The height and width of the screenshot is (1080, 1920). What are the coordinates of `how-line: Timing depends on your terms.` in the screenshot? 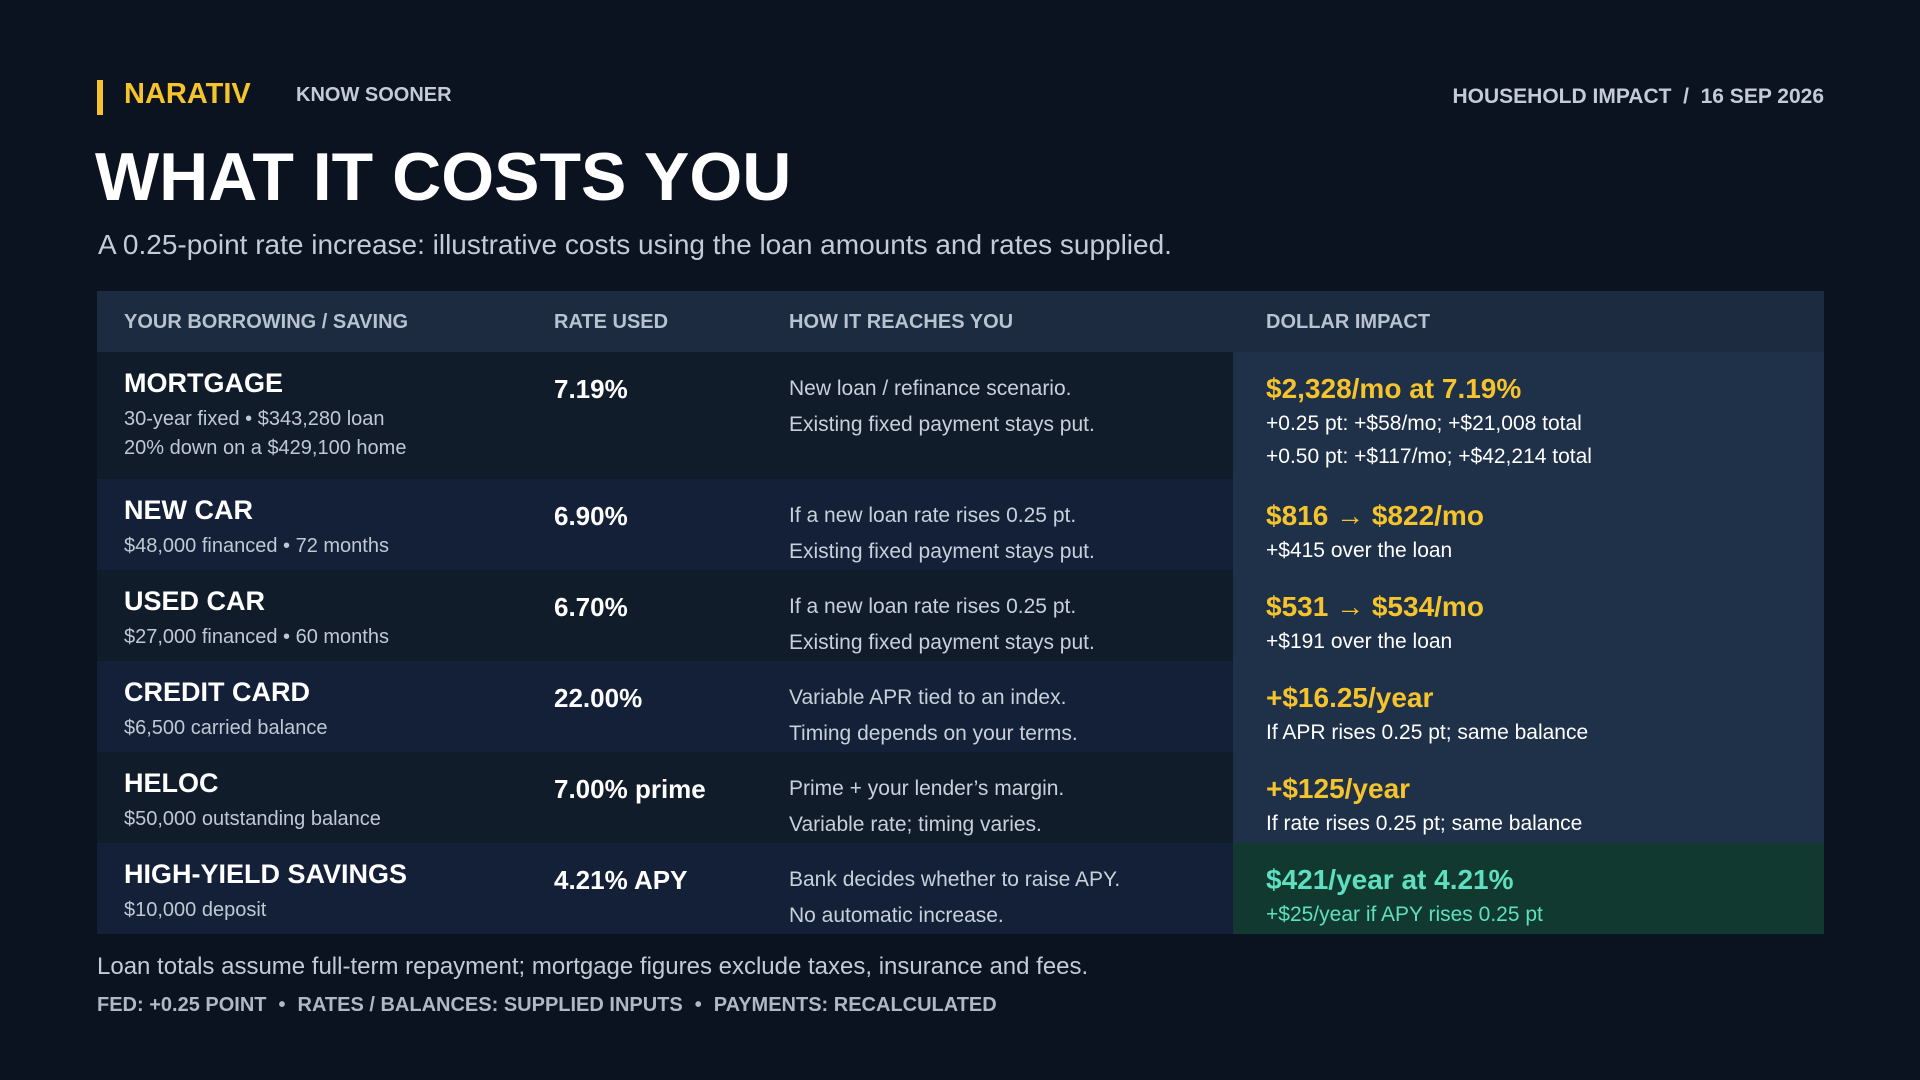 It's located at (933, 733).